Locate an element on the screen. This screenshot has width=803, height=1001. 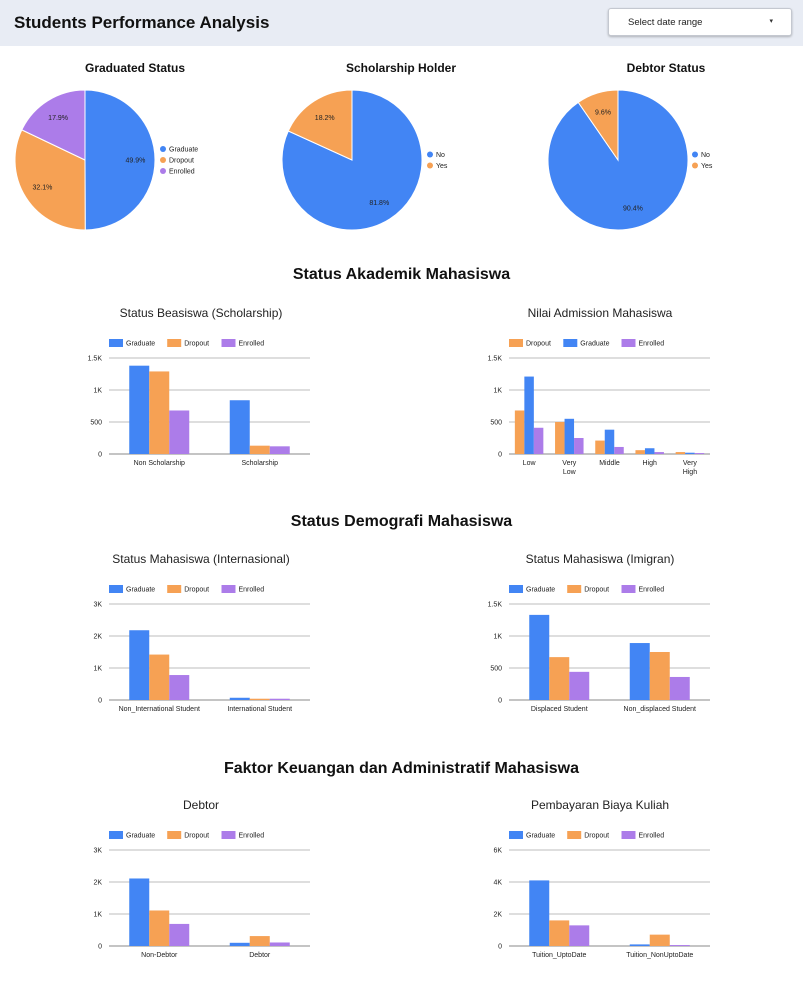
x-tick-label: Debtor is located at coordinates (260, 955).